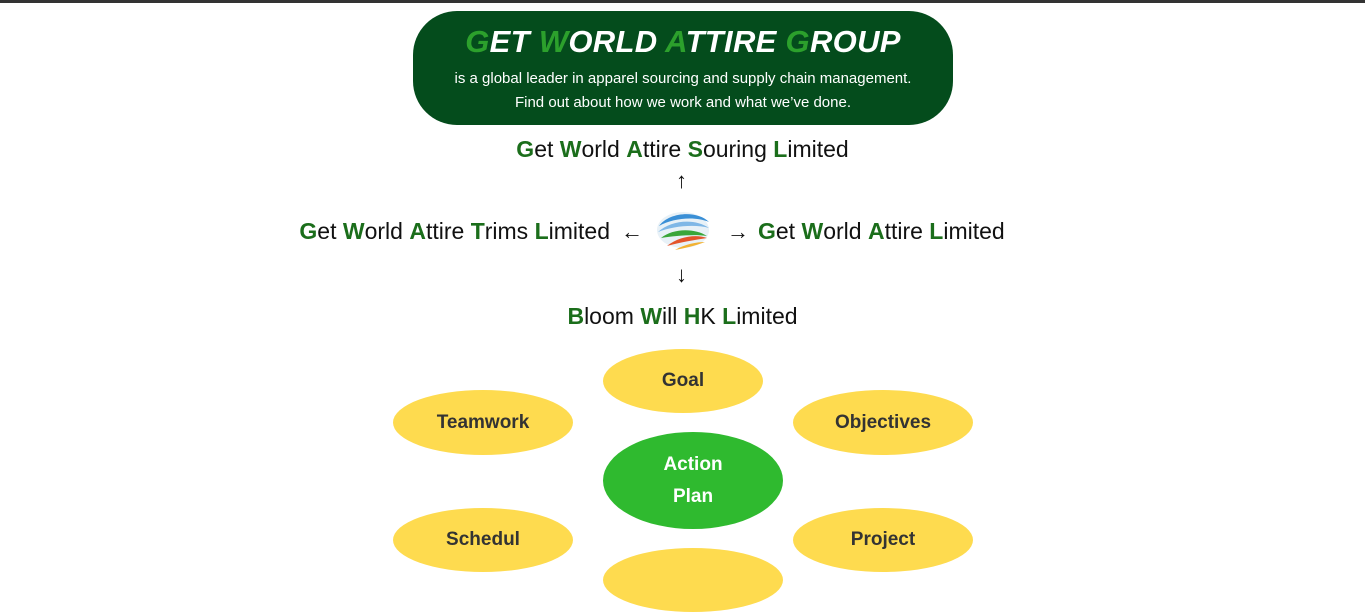 Image resolution: width=1365 pixels, height=612 pixels. What do you see at coordinates (483, 540) in the screenshot?
I see `oval-schedule: Schedul` at bounding box center [483, 540].